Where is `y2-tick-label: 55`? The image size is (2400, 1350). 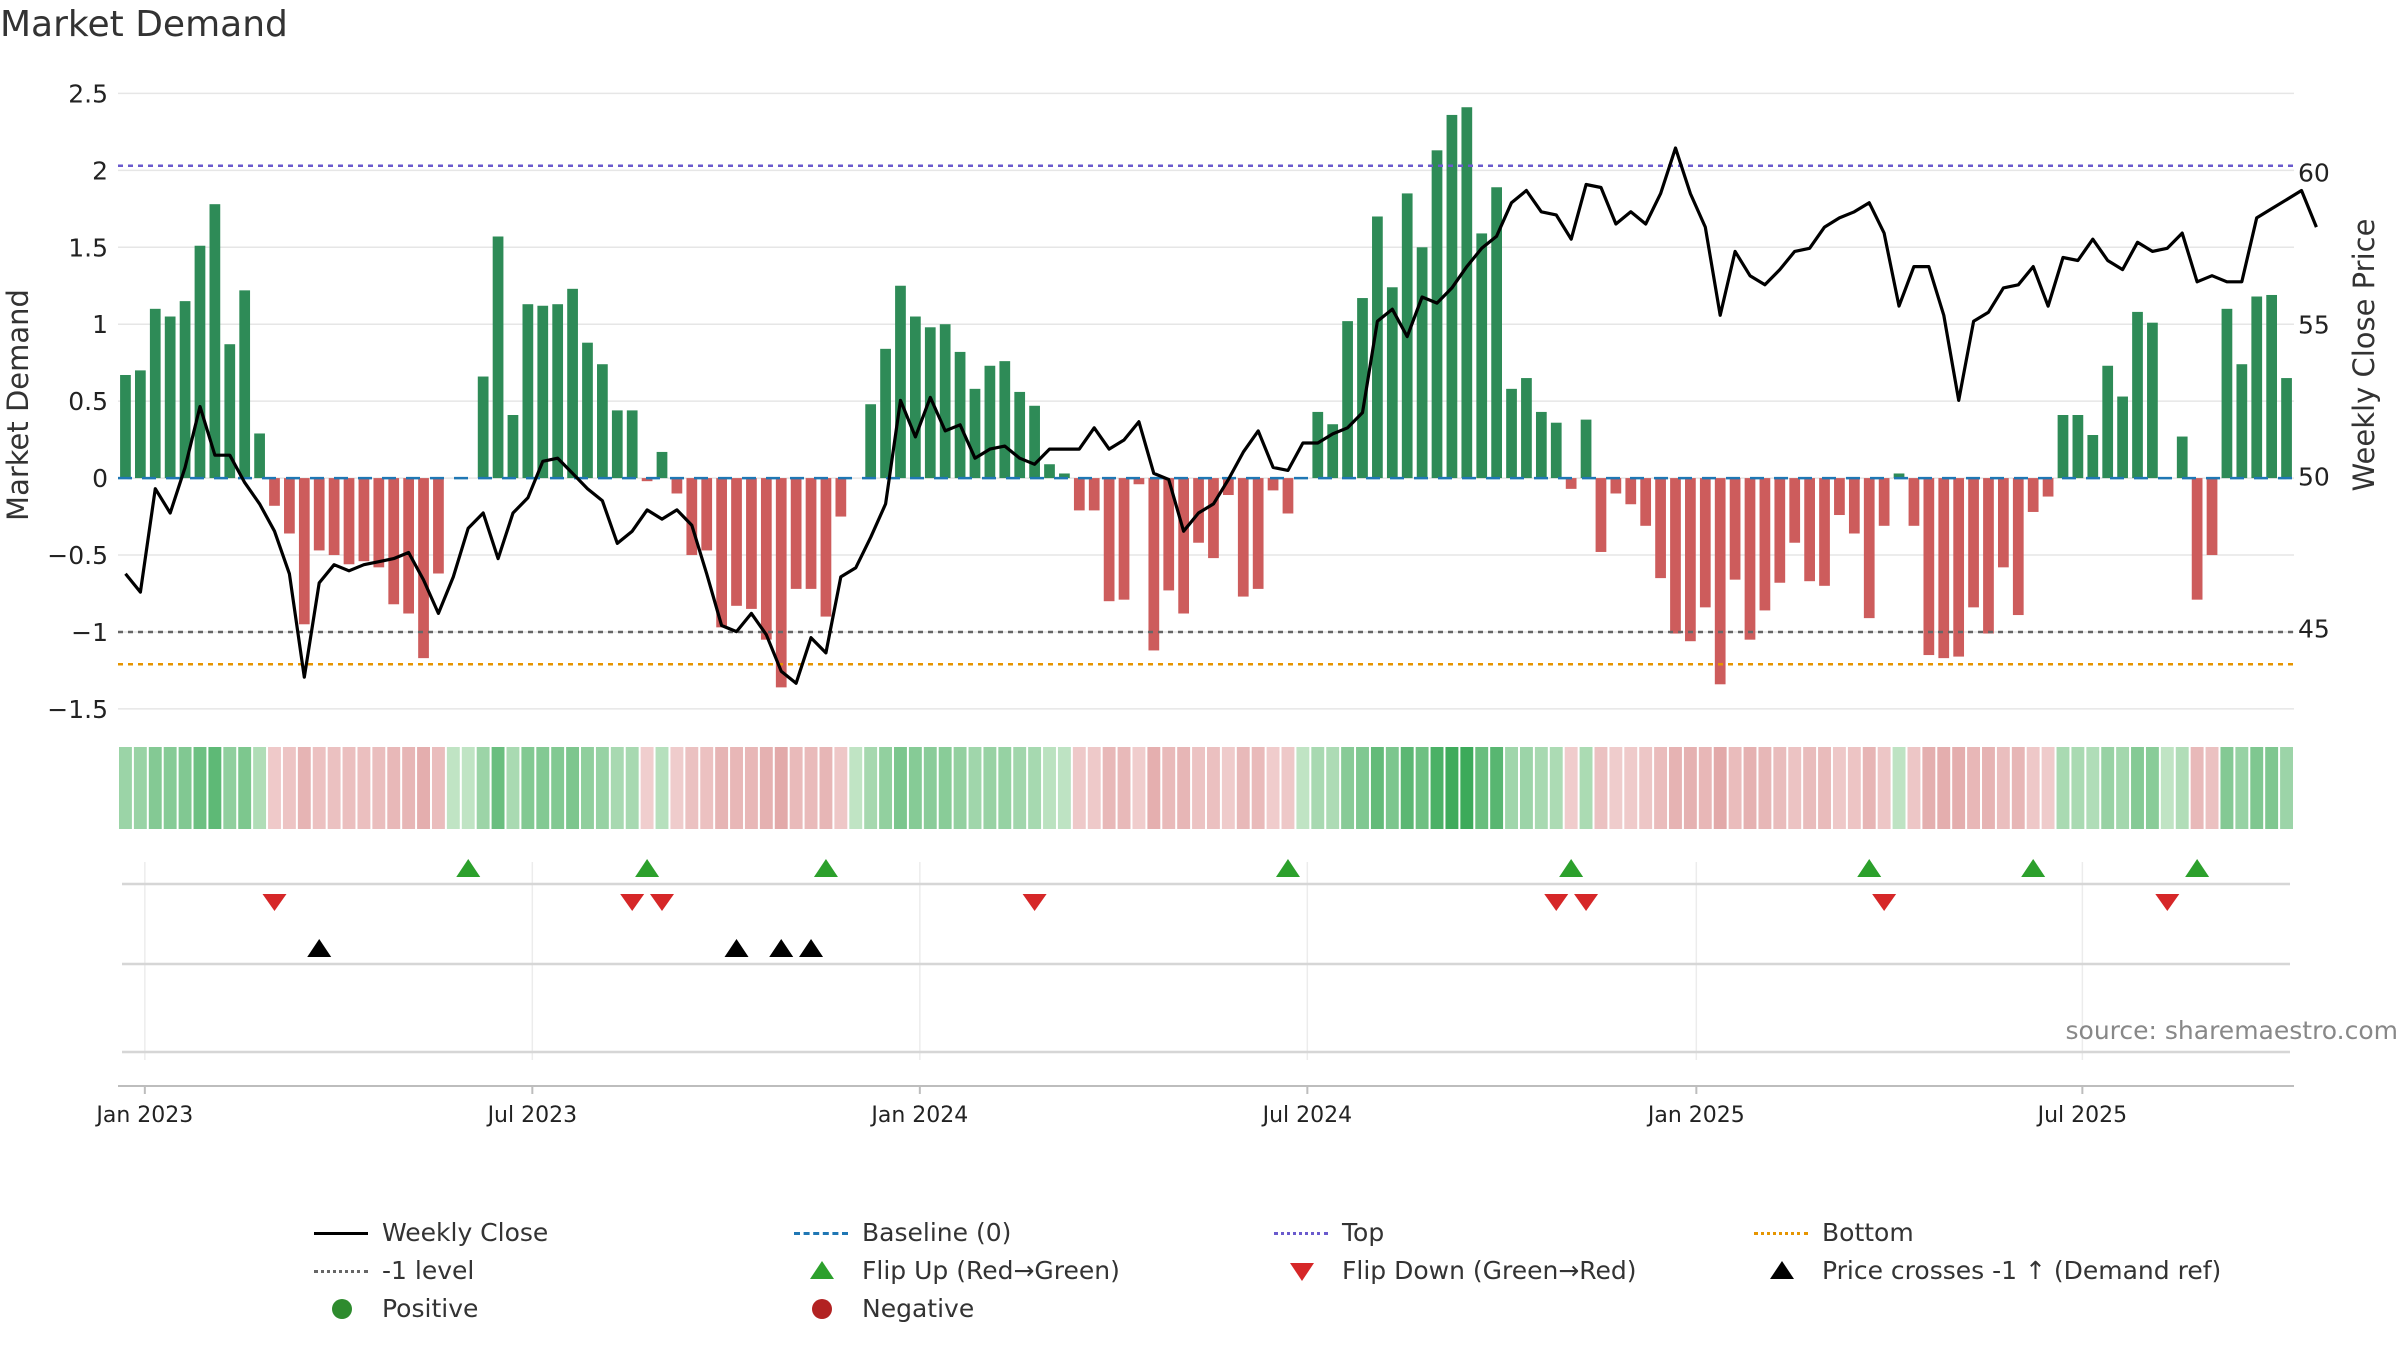
y2-tick-label: 55 is located at coordinates (2314, 324).